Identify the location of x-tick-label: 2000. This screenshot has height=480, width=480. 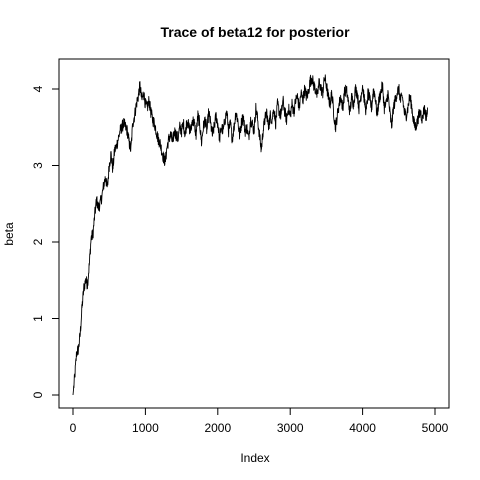
(217, 428).